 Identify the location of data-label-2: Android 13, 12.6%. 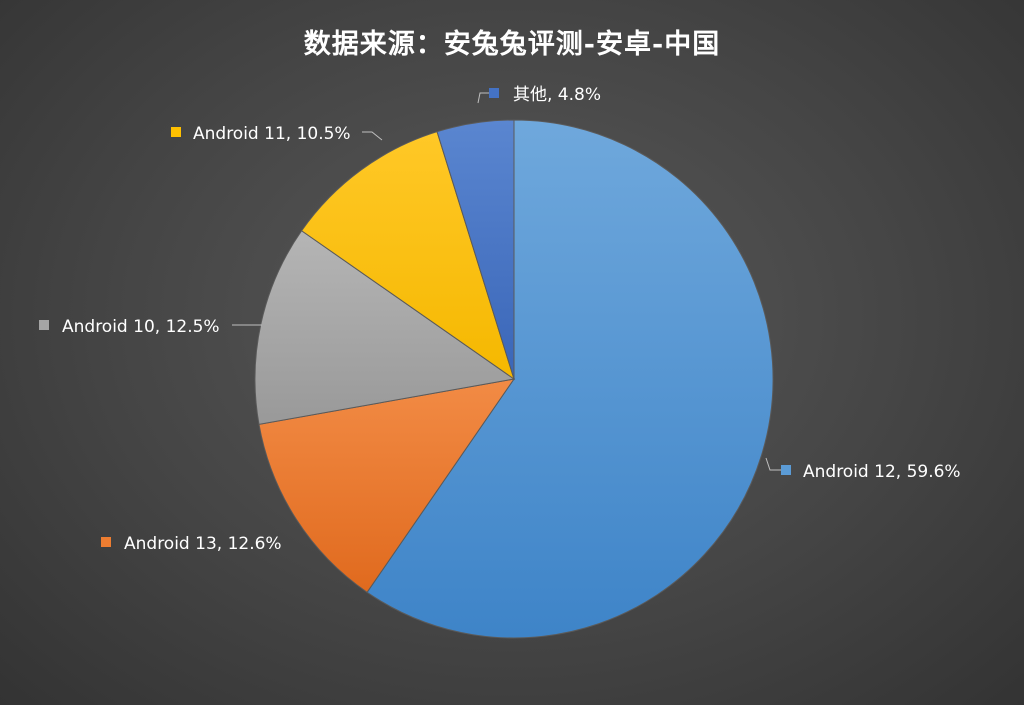
(203, 544).